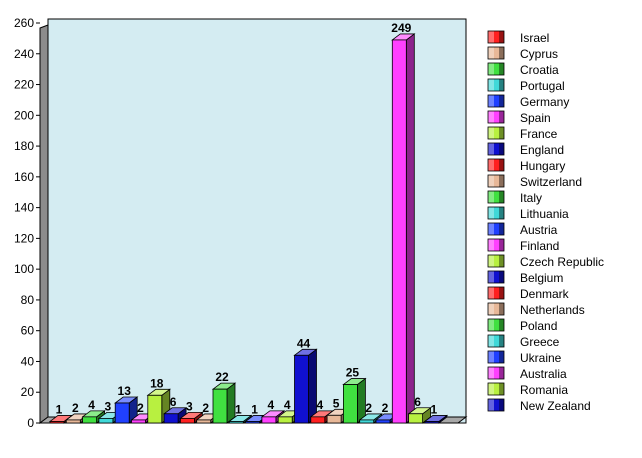 Image resolution: width=642 pixels, height=458 pixels. I want to click on legend-label: Poland, so click(538, 326).